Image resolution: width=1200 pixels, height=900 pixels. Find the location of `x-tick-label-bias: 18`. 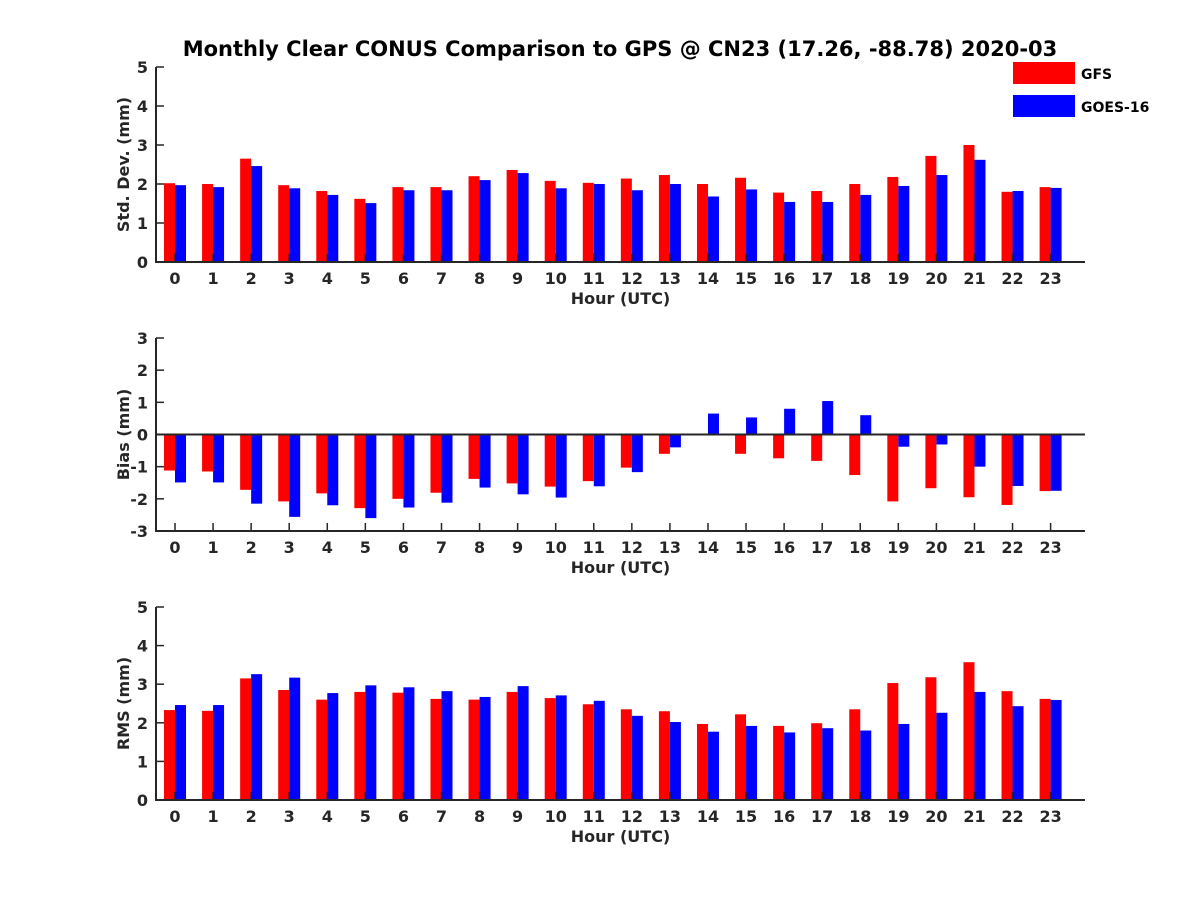

x-tick-label-bias: 18 is located at coordinates (860, 547).